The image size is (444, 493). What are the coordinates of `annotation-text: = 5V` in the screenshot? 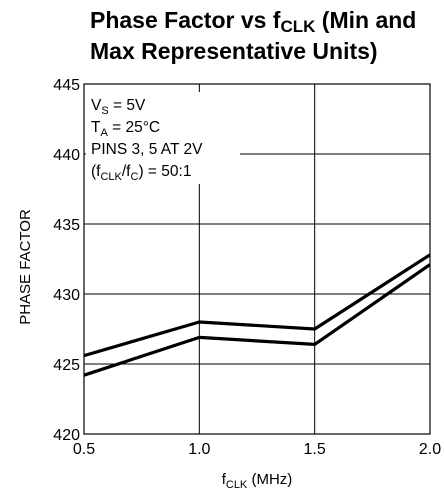 It's located at (127, 105).